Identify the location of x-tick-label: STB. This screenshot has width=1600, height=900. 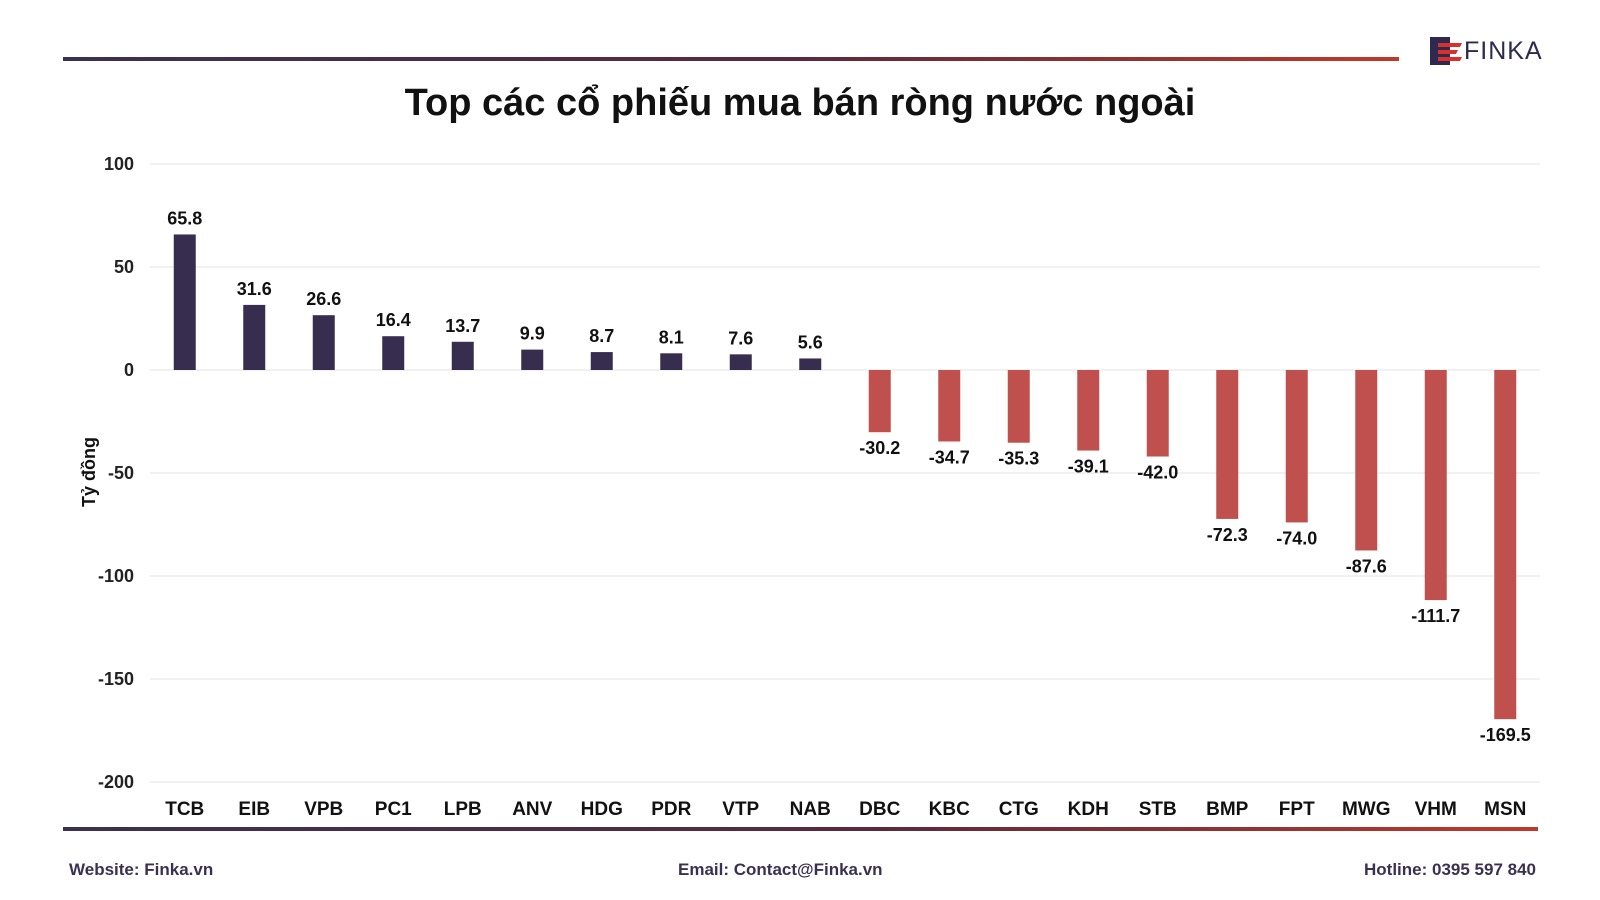
(1158, 809).